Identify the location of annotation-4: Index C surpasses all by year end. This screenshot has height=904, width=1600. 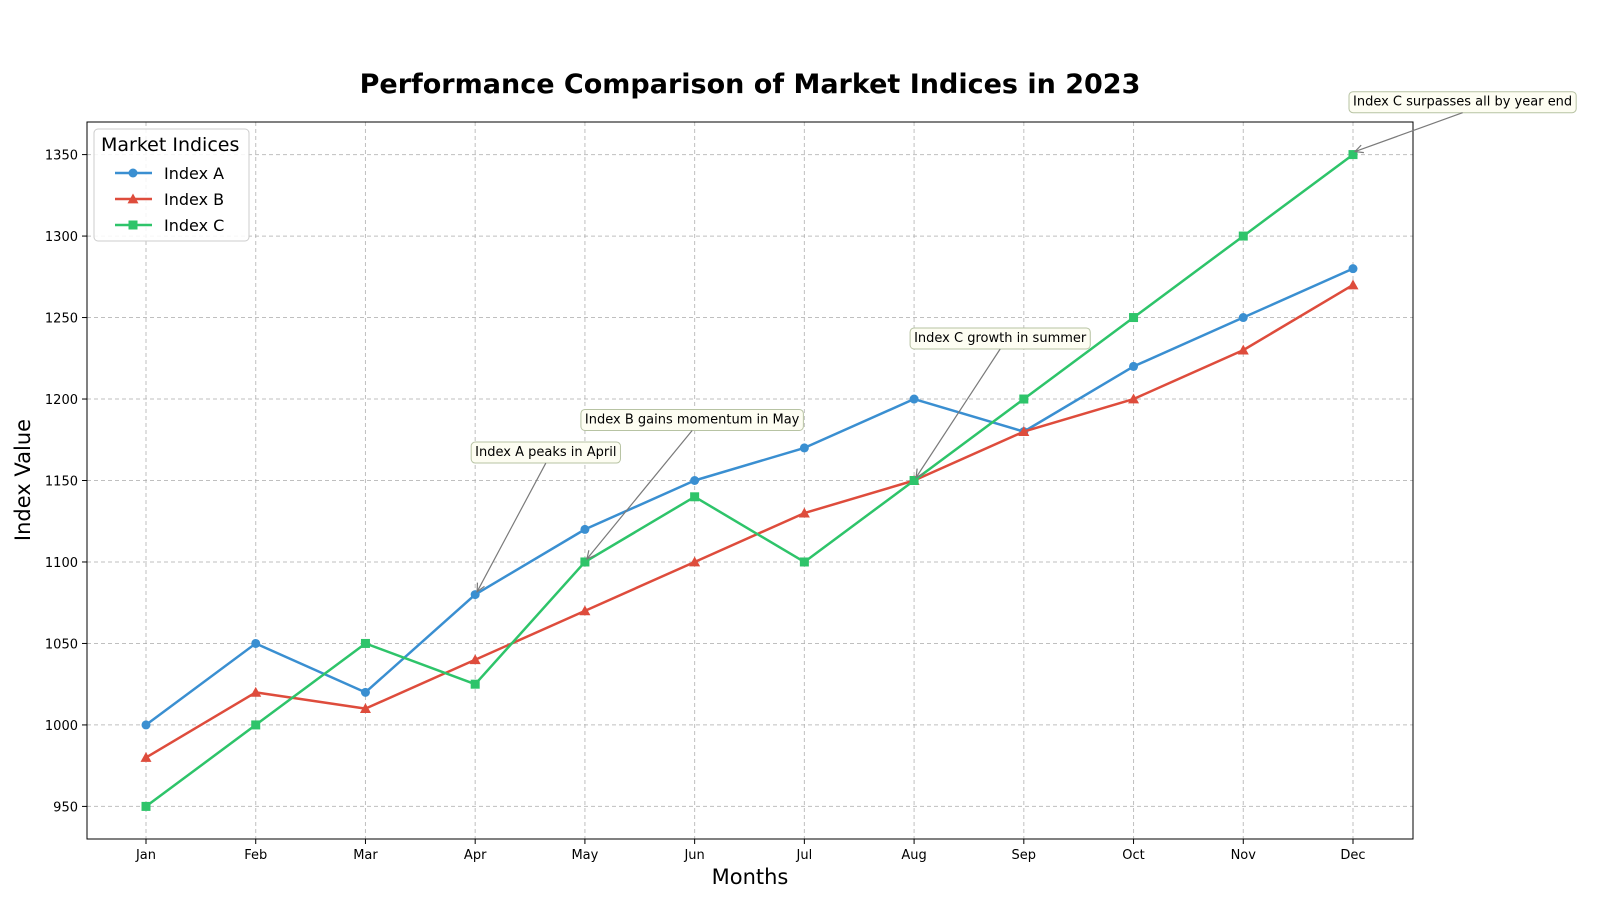
(1462, 122).